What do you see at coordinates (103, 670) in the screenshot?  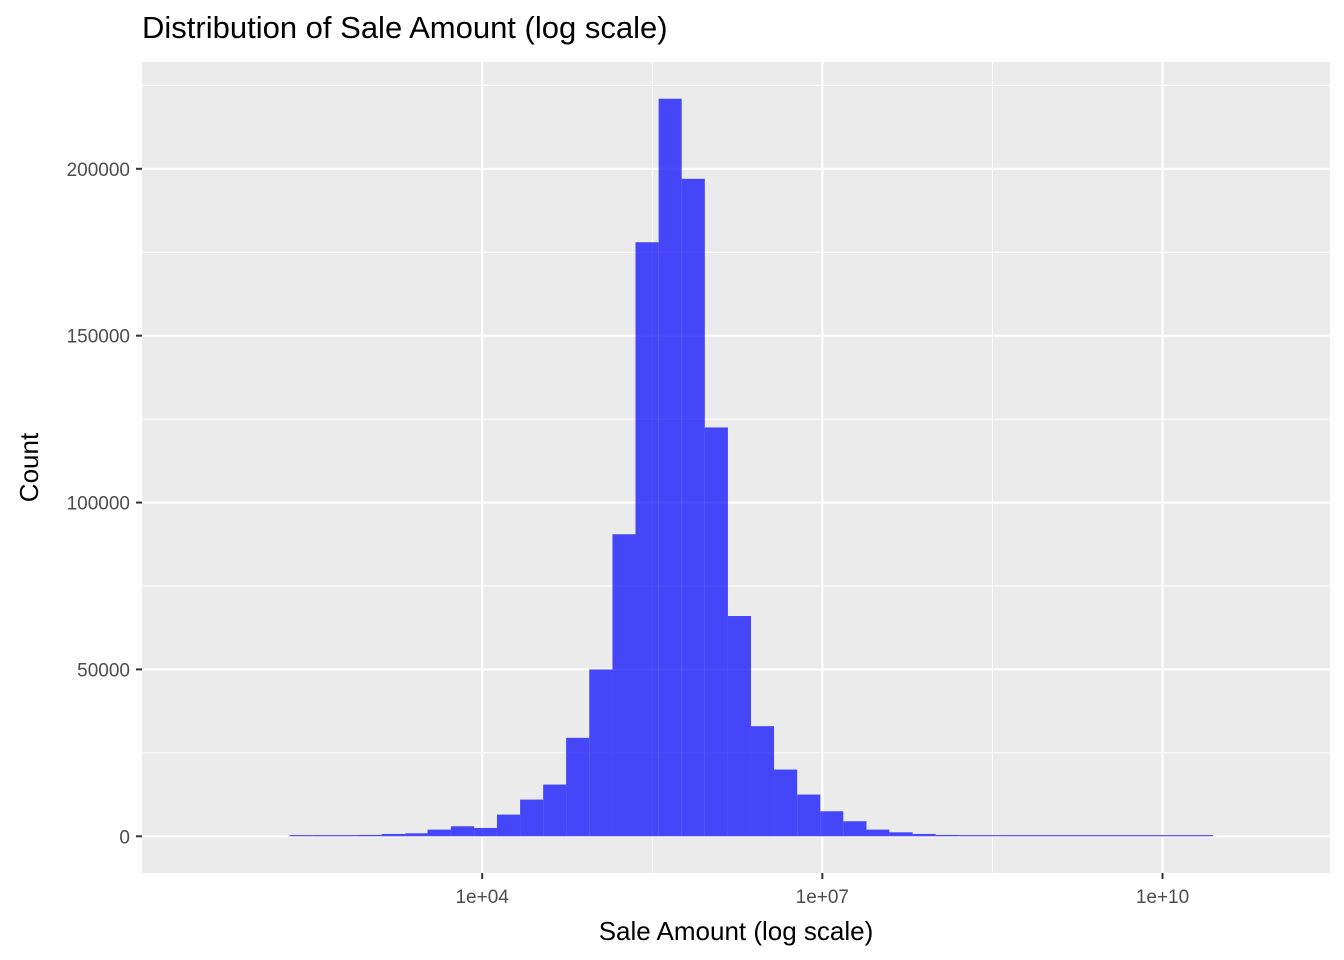 I see `y-tick-label: 50000` at bounding box center [103, 670].